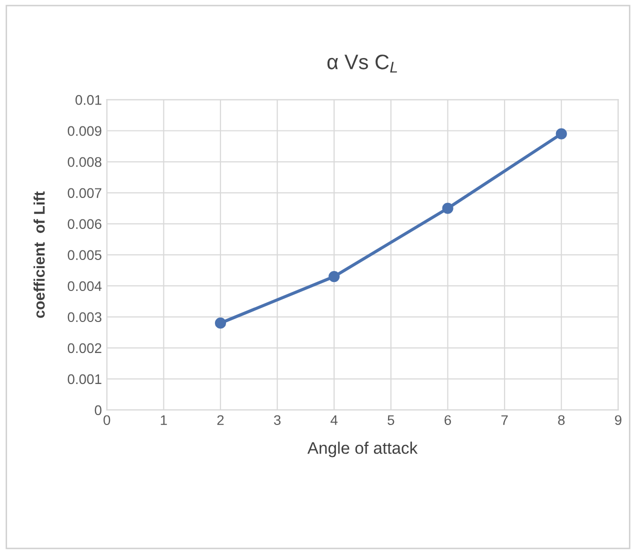 The width and height of the screenshot is (636, 554). What do you see at coordinates (163, 420) in the screenshot?
I see `x-tick-label: 1` at bounding box center [163, 420].